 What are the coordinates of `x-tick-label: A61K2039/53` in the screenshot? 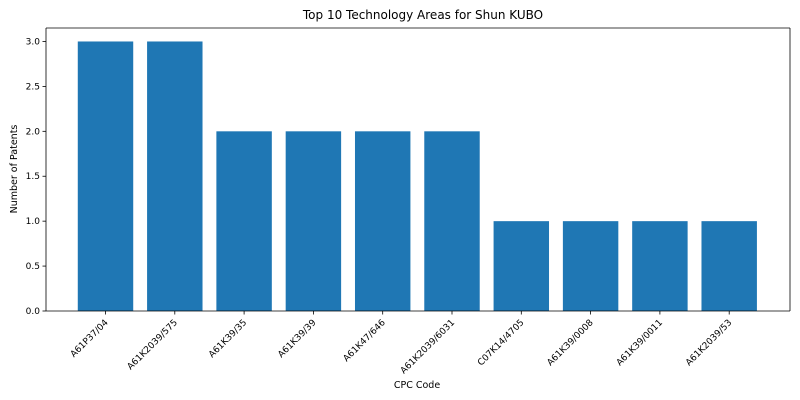 It's located at (709, 343).